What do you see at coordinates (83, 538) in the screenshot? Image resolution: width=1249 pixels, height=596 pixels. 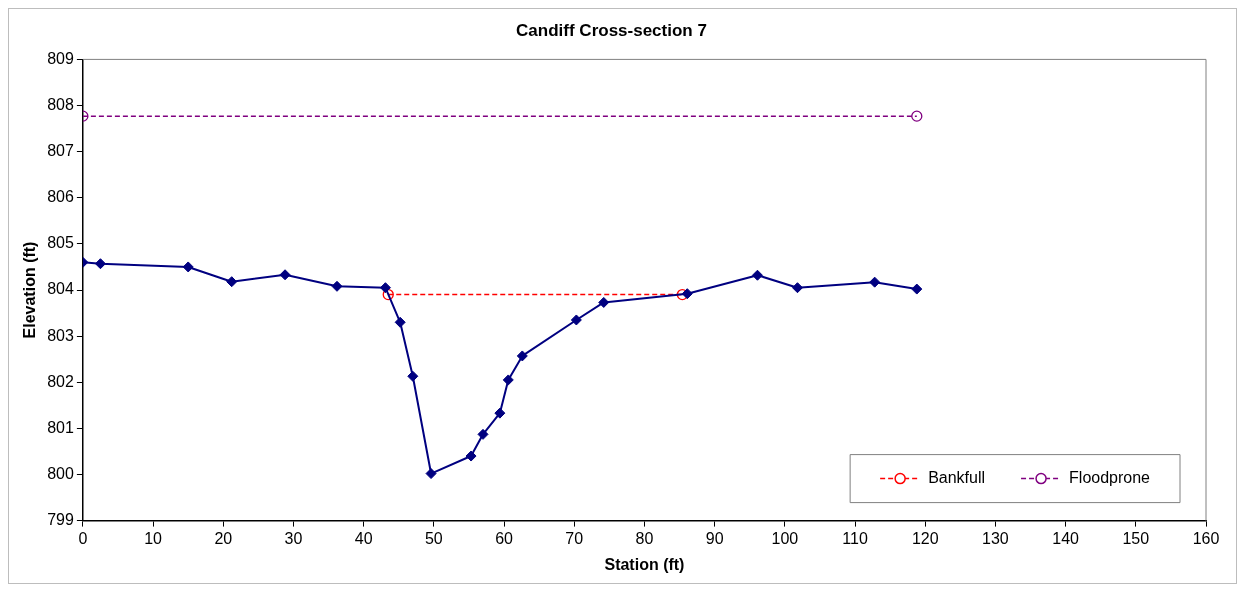 I see `x-tick-label: 0` at bounding box center [83, 538].